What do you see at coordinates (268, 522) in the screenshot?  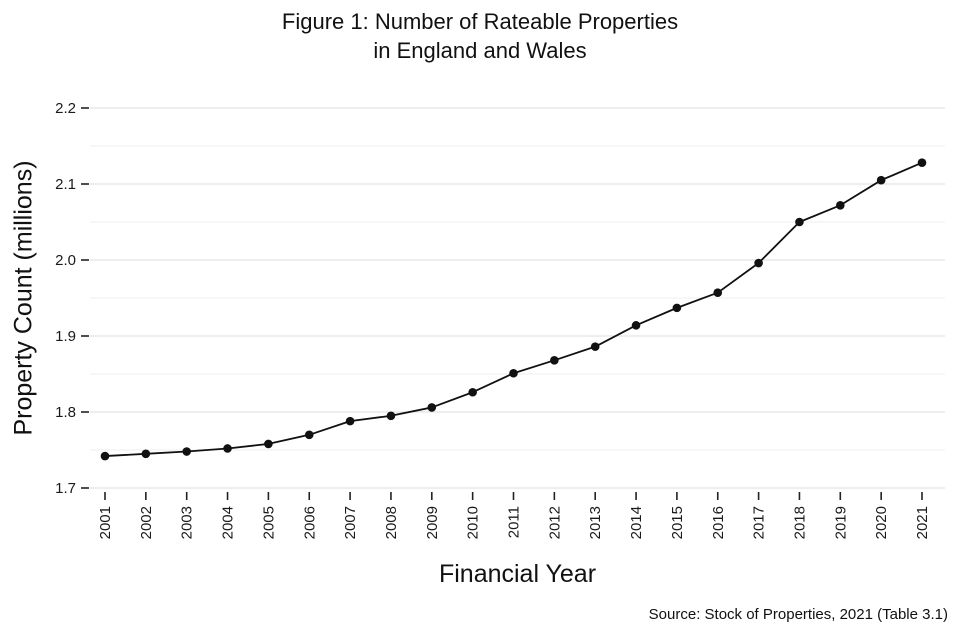 I see `x-tick-label: 2005` at bounding box center [268, 522].